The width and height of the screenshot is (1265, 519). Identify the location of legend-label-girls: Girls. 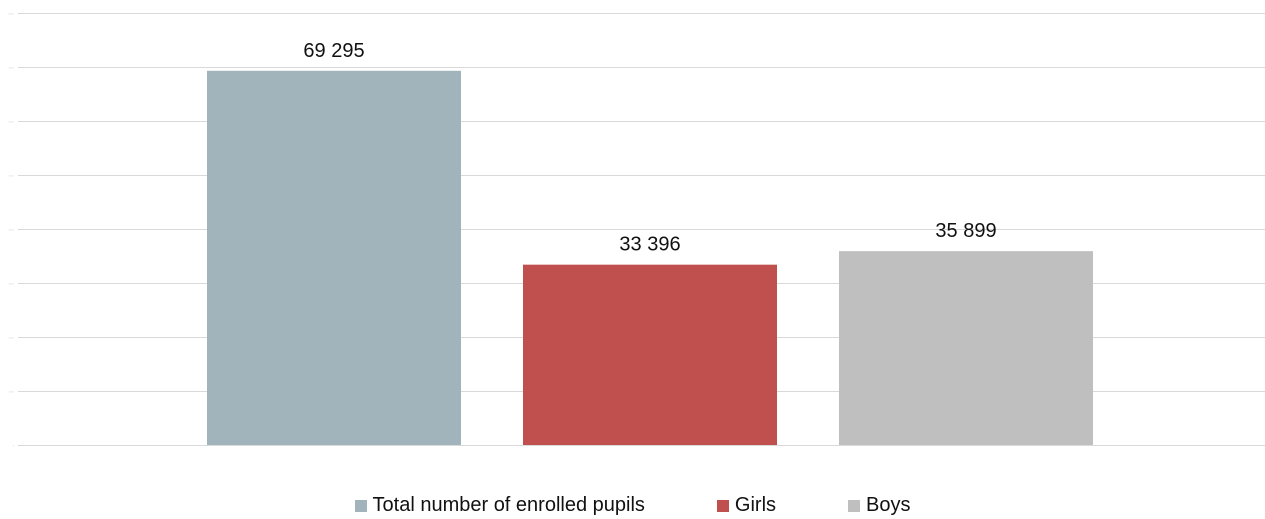
(755, 505).